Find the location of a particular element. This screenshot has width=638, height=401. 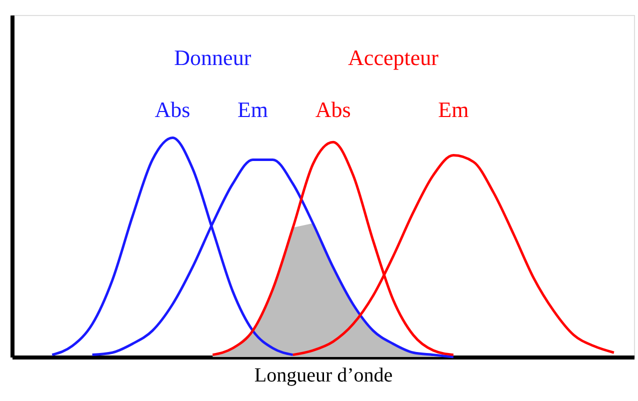

text: Accepteur is located at coordinates (394, 57).